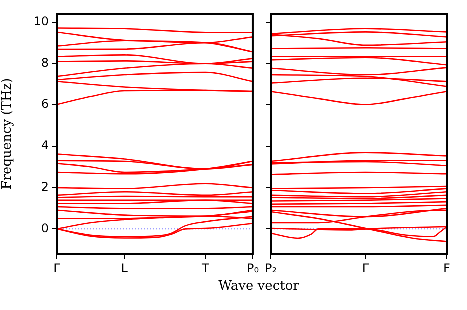 This screenshot has width=467, height=310. What do you see at coordinates (41, 21) in the screenshot?
I see `y-tick-label: 10` at bounding box center [41, 21].